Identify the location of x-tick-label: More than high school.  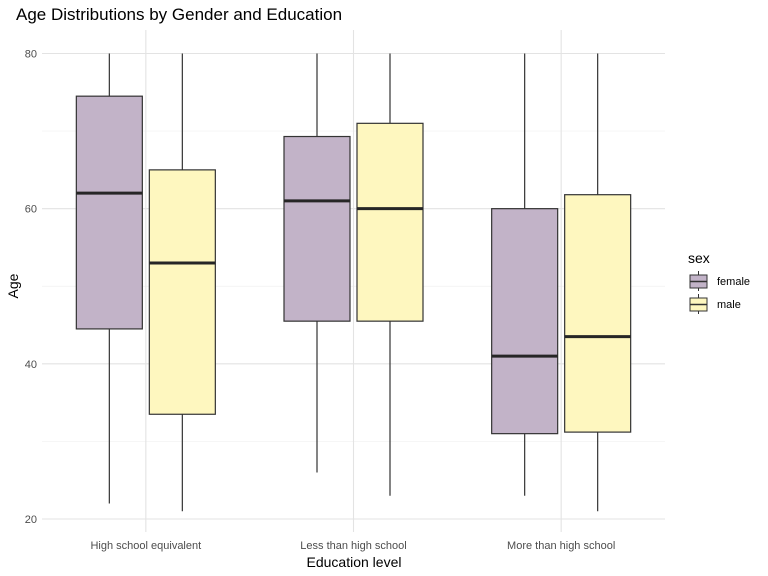
(561, 546).